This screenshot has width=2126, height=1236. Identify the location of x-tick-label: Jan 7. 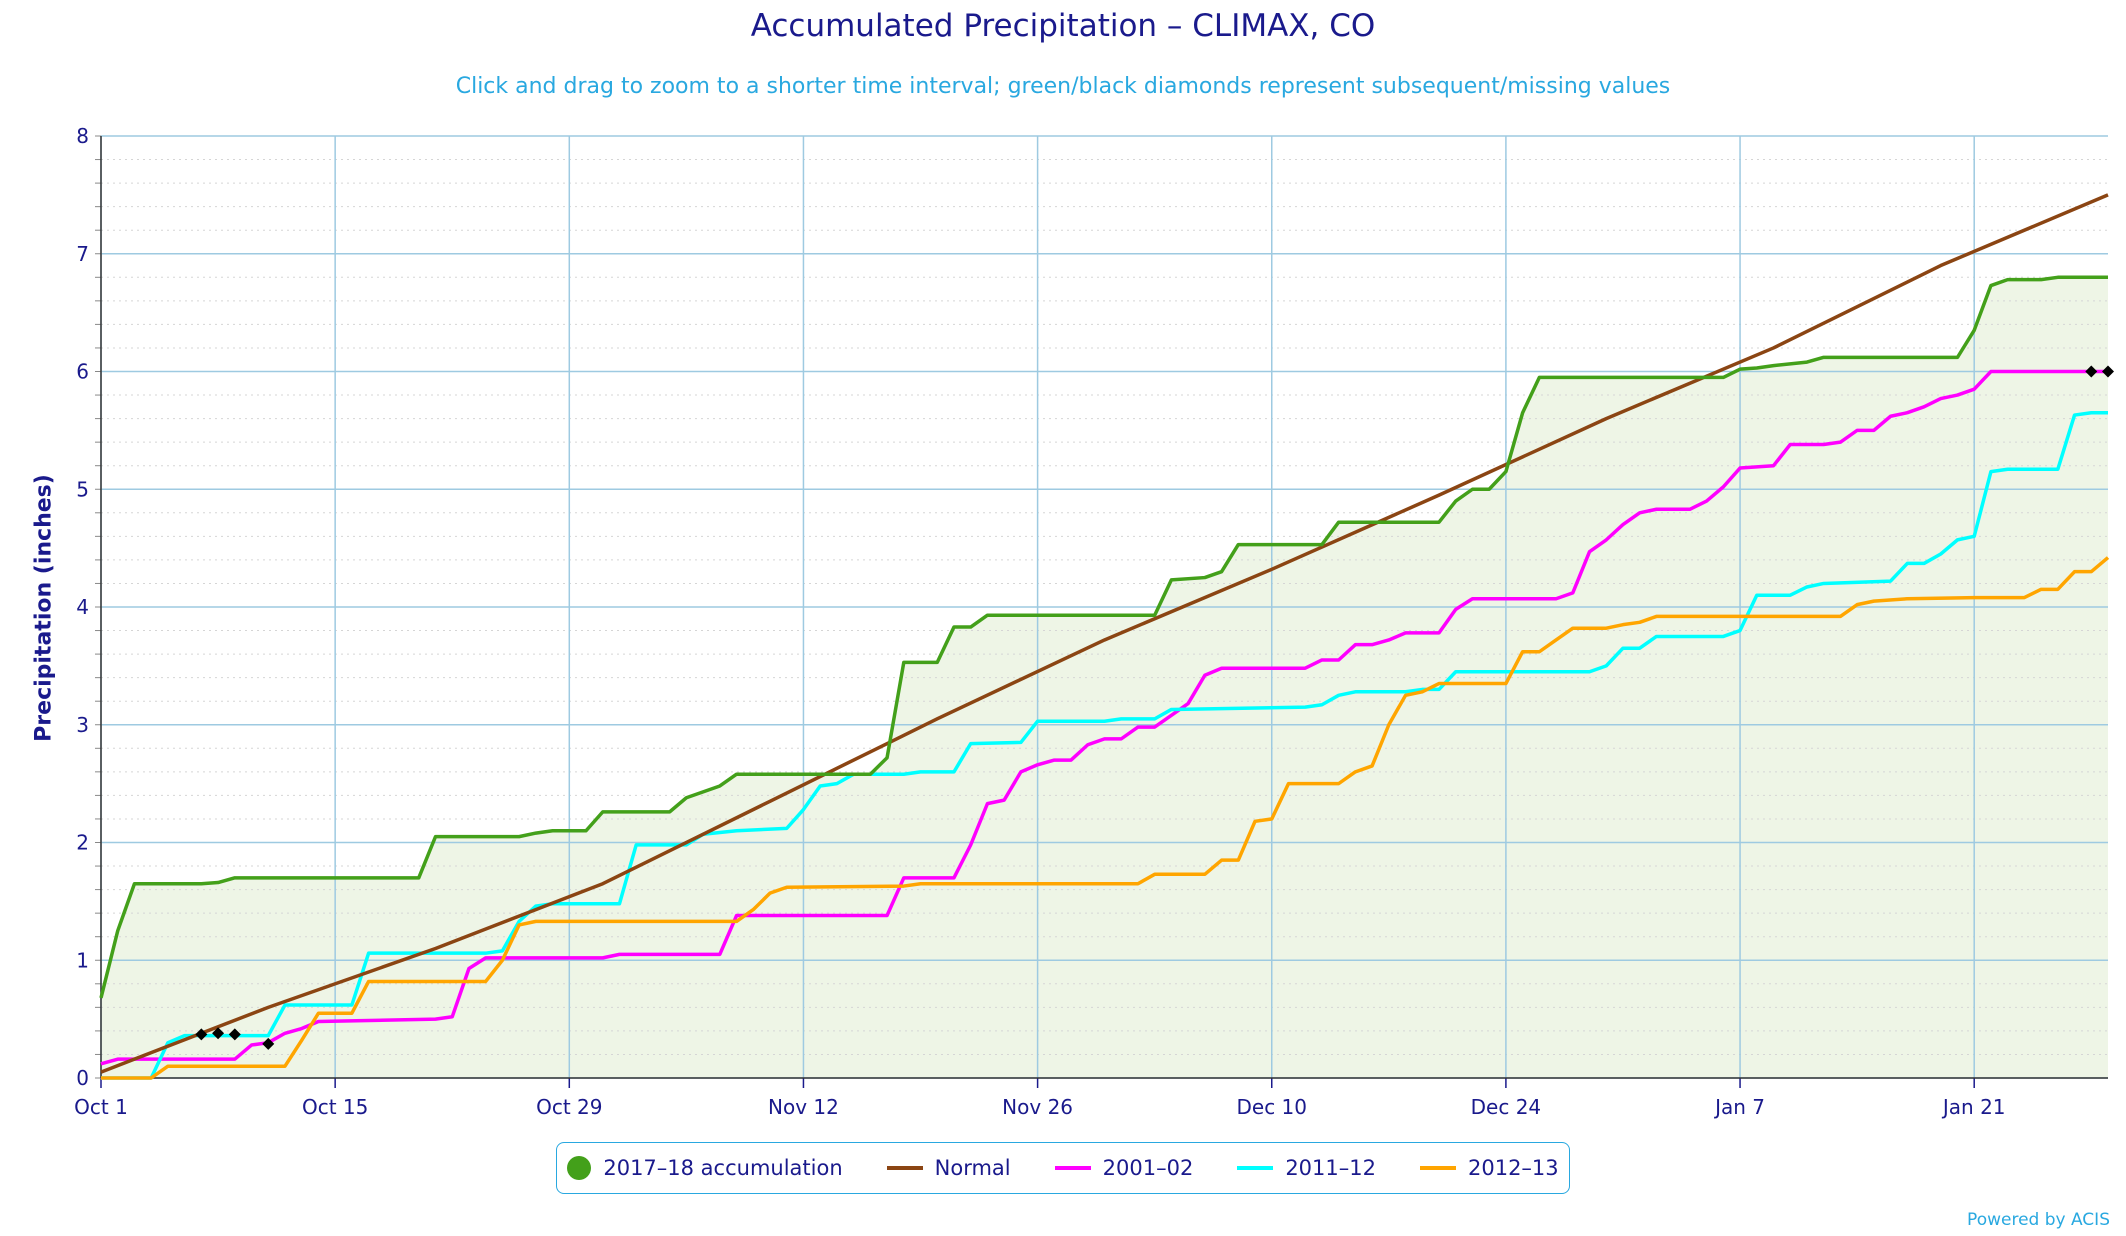
(1739, 1107).